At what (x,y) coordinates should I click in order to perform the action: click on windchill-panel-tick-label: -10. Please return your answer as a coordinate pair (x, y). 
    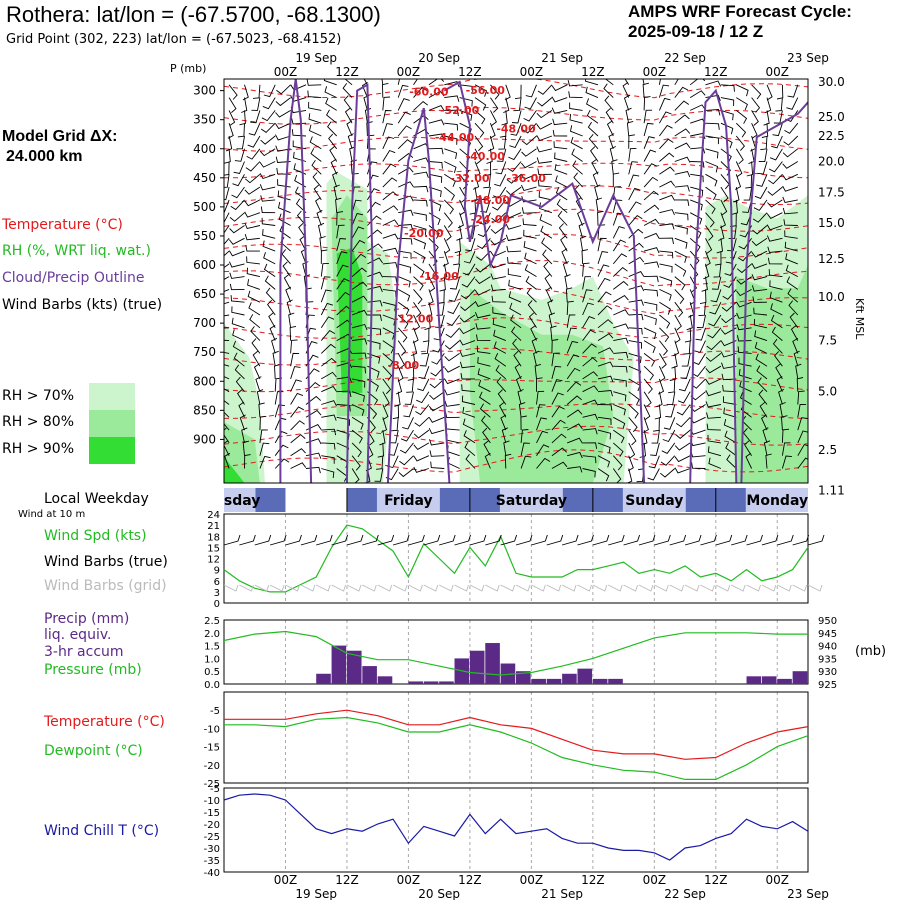
    Looking at the image, I should click on (212, 801).